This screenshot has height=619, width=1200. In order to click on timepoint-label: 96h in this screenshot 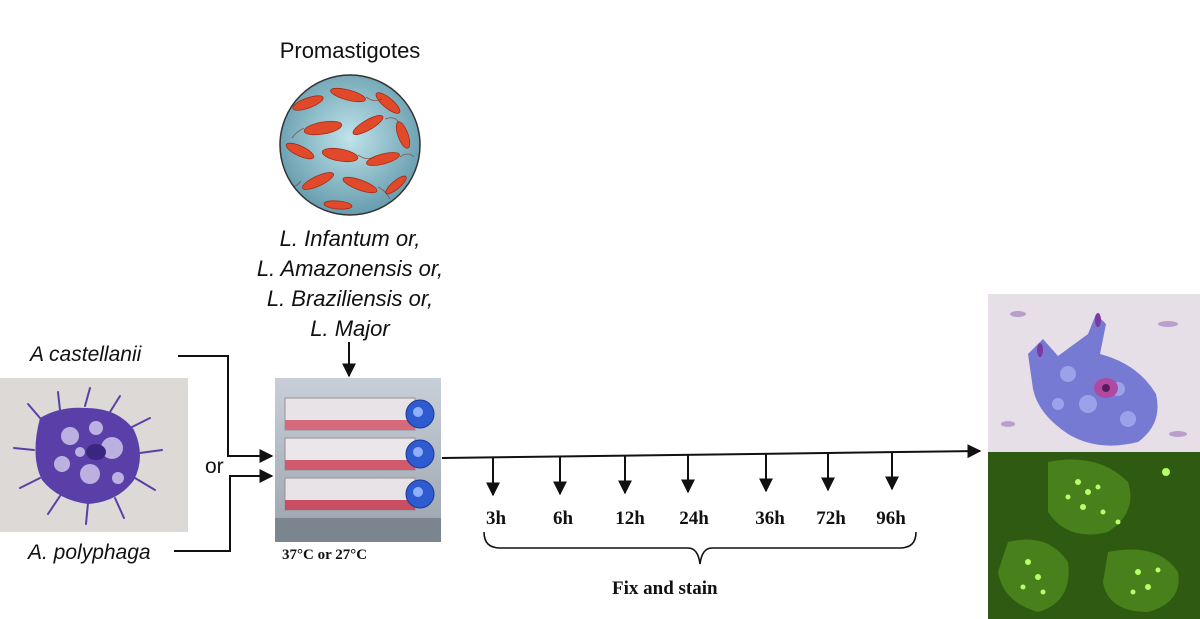, I will do `click(891, 518)`.